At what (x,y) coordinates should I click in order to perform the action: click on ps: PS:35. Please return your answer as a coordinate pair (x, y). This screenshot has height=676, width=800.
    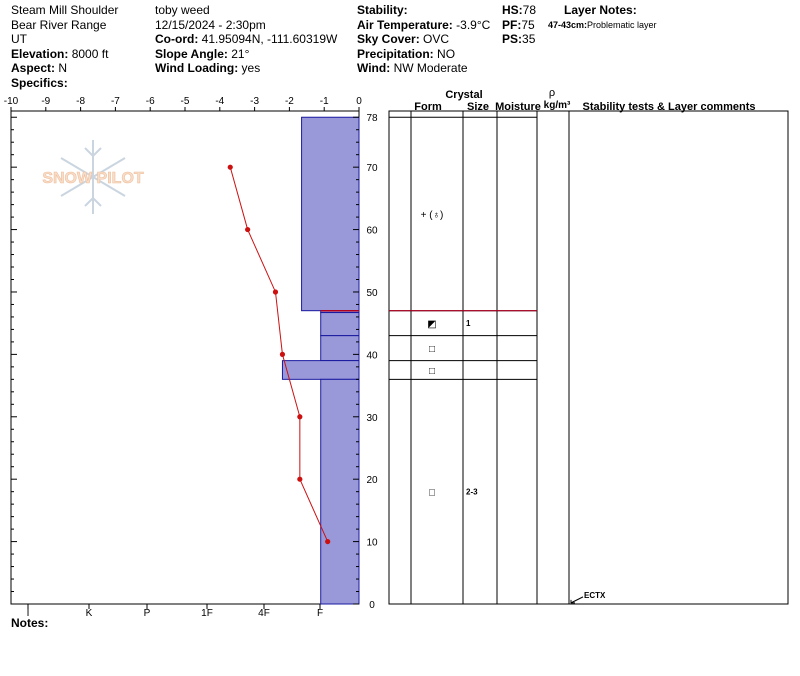
    Looking at the image, I should click on (519, 39).